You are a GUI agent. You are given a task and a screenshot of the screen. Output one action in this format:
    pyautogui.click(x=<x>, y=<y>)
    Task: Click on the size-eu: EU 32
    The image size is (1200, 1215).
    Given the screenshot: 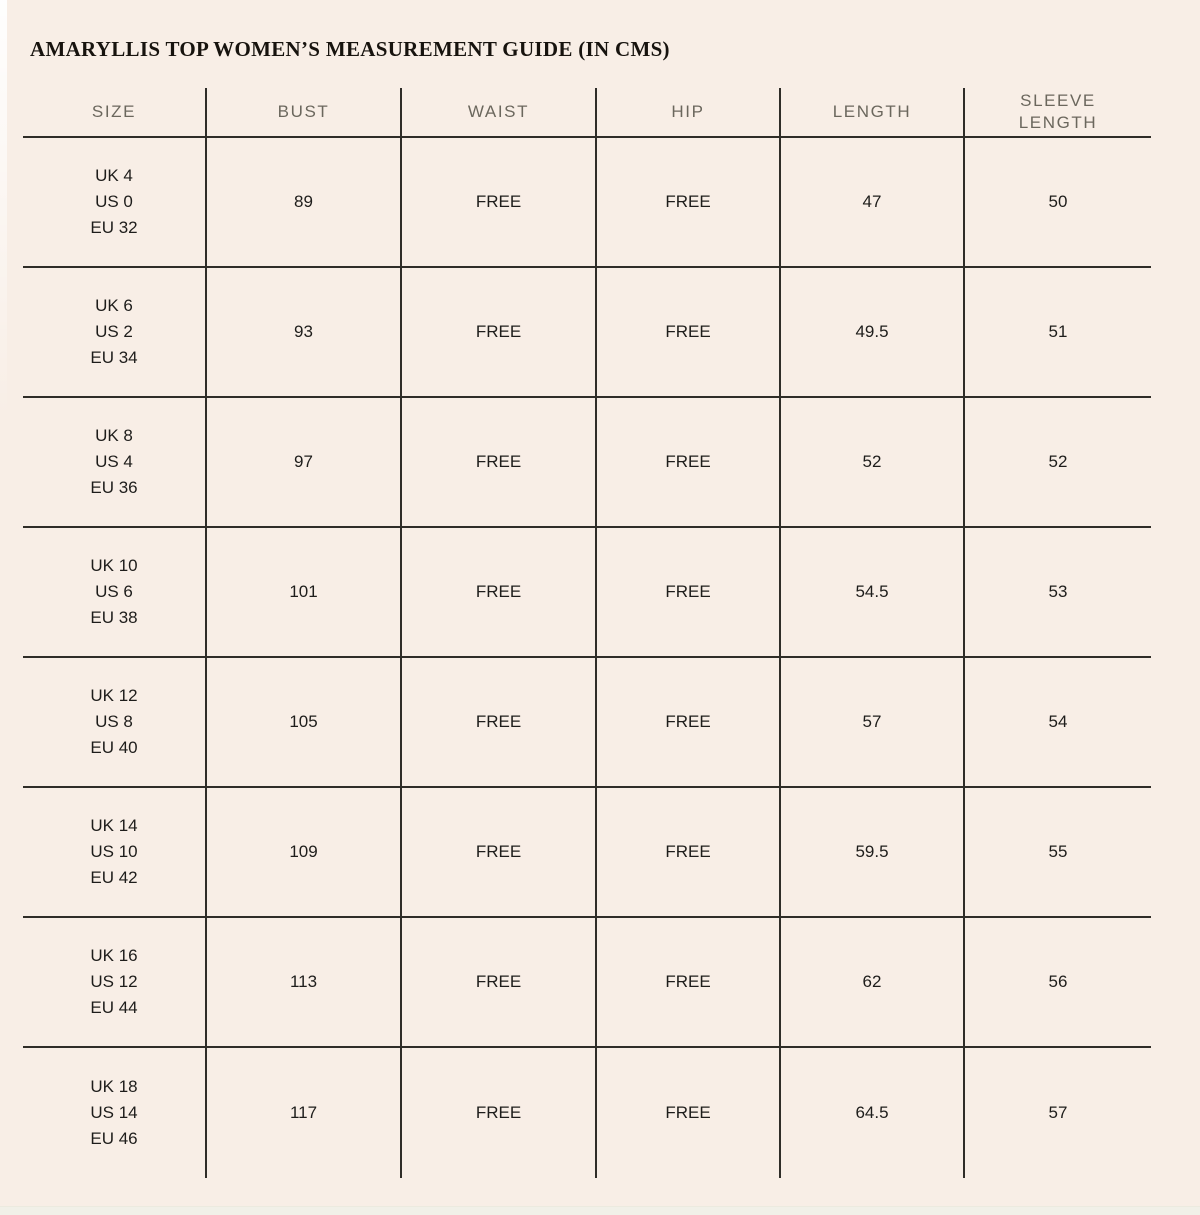 What is the action you would take?
    pyautogui.click(x=114, y=227)
    